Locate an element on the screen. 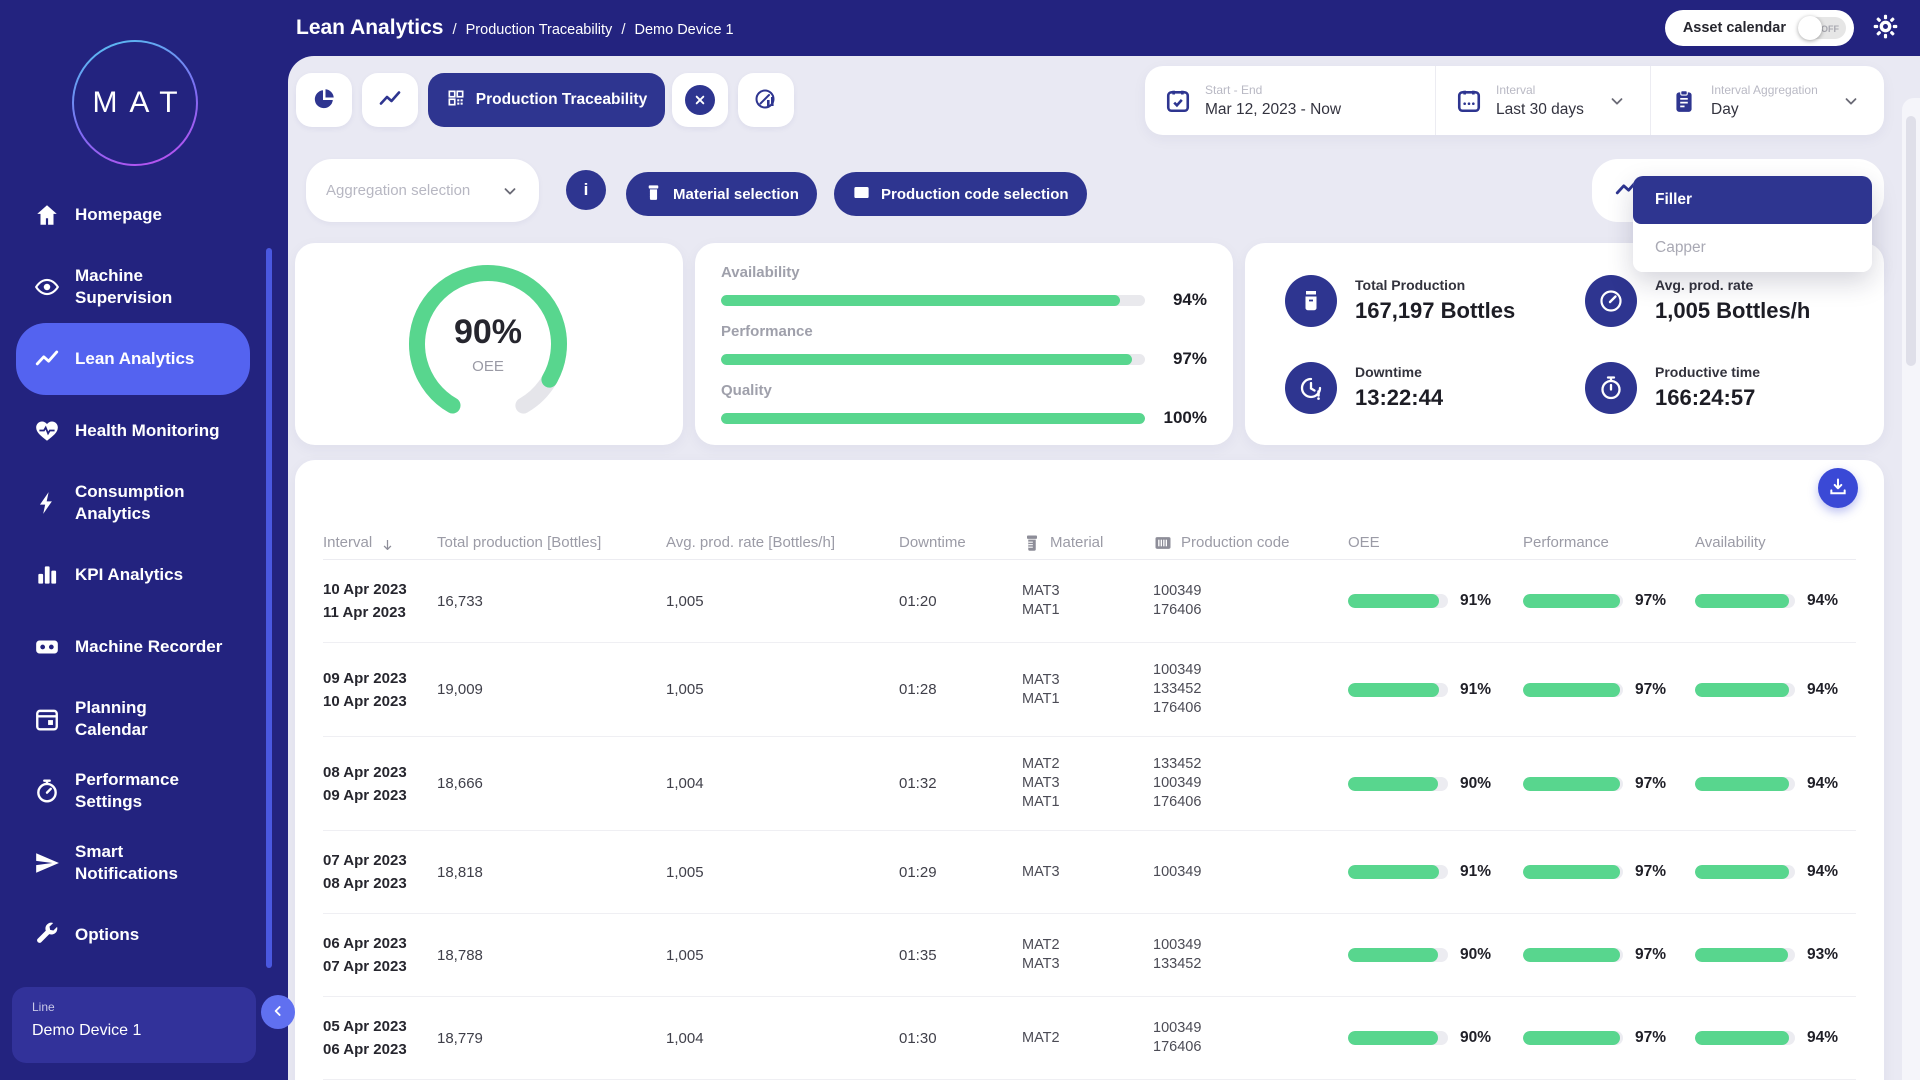  asset-calendar-toggle: Asset calendar OFF is located at coordinates (1759, 28).